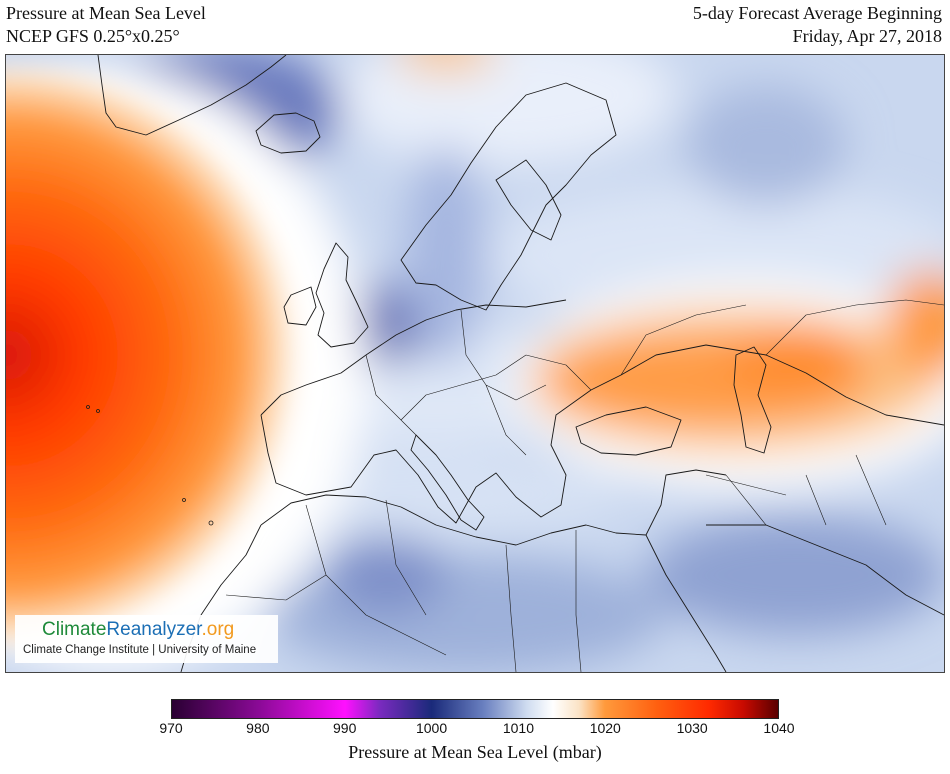 The height and width of the screenshot is (774, 950). What do you see at coordinates (74, 629) in the screenshot?
I see `logo-word-climate: Climate` at bounding box center [74, 629].